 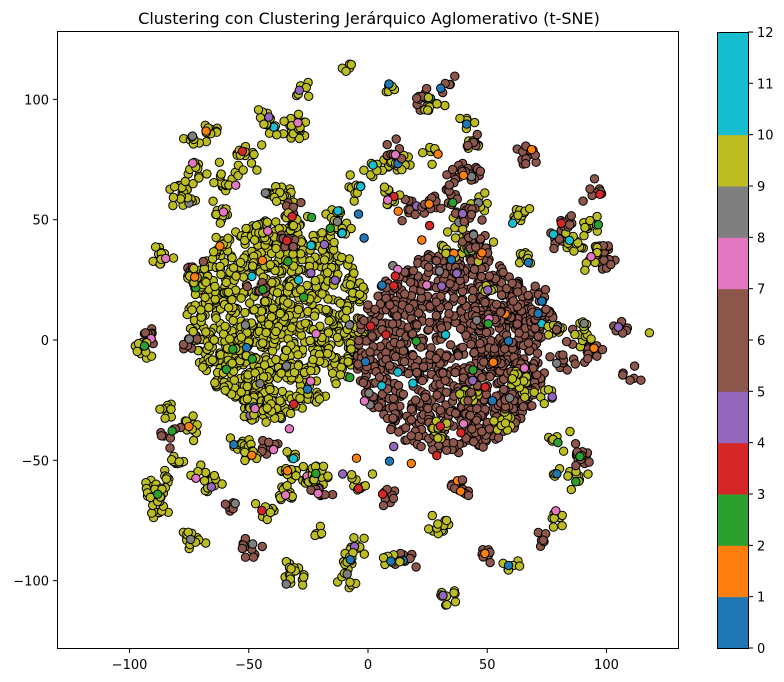 I want to click on y-tick-label: 0, so click(x=45, y=341).